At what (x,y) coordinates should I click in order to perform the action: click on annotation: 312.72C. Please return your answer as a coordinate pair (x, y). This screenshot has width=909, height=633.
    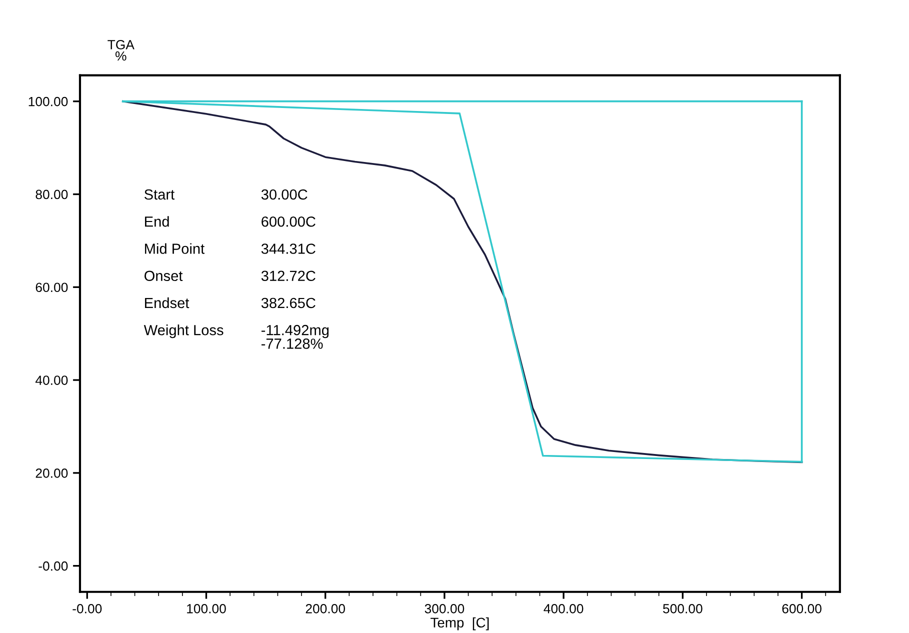
    Looking at the image, I should click on (288, 276).